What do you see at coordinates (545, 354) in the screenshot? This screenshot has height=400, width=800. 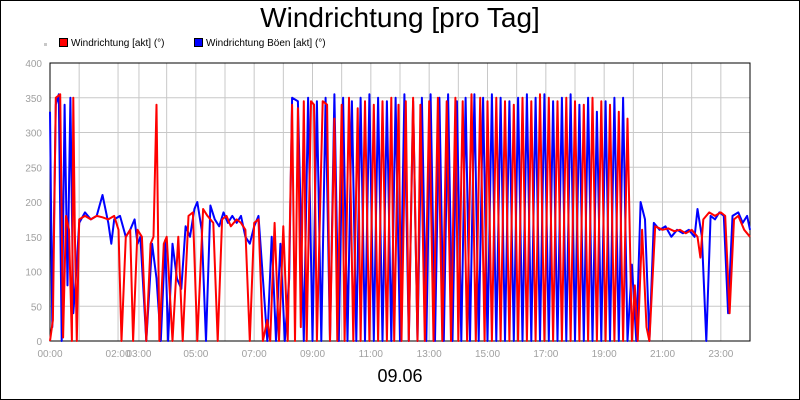 I see `x-tick-label: 17:00` at bounding box center [545, 354].